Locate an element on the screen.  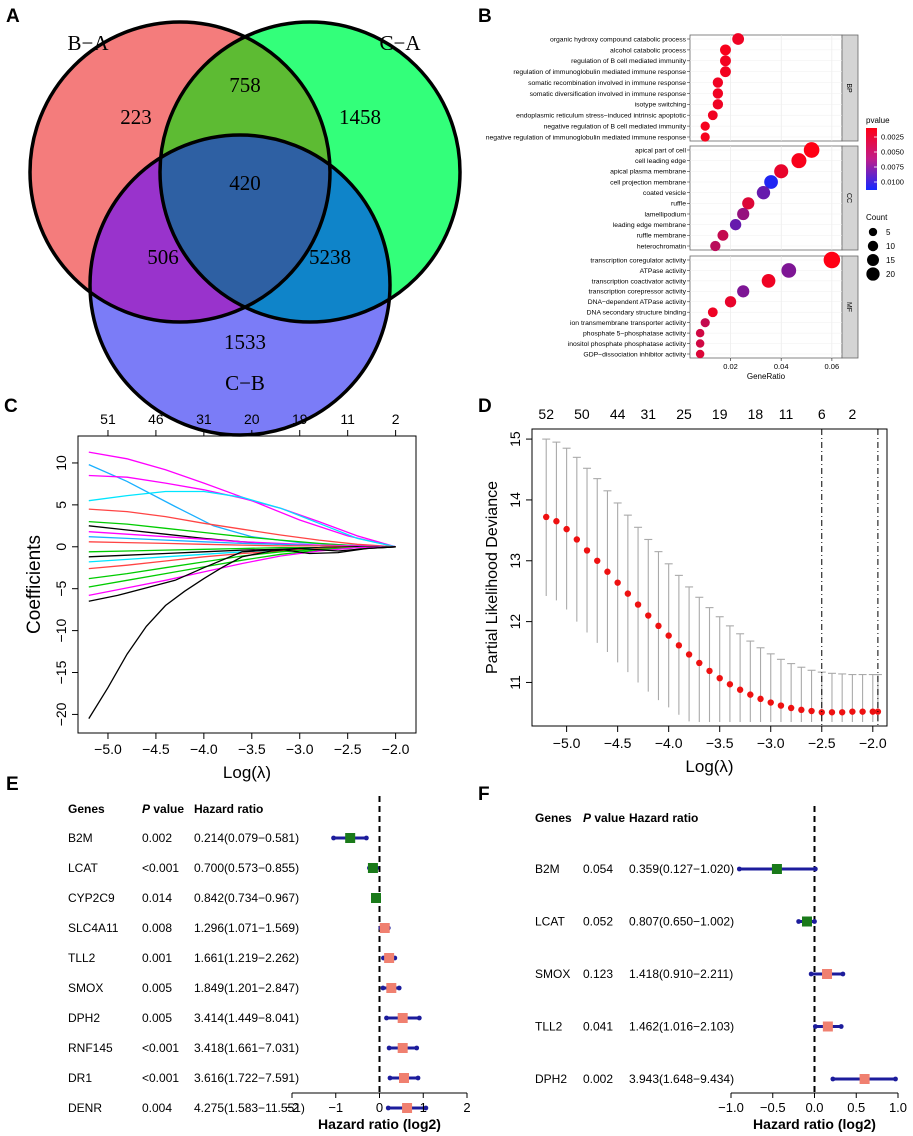
forest-hr-label: 1.661(1.219−2.262) is located at coordinates (246, 958).